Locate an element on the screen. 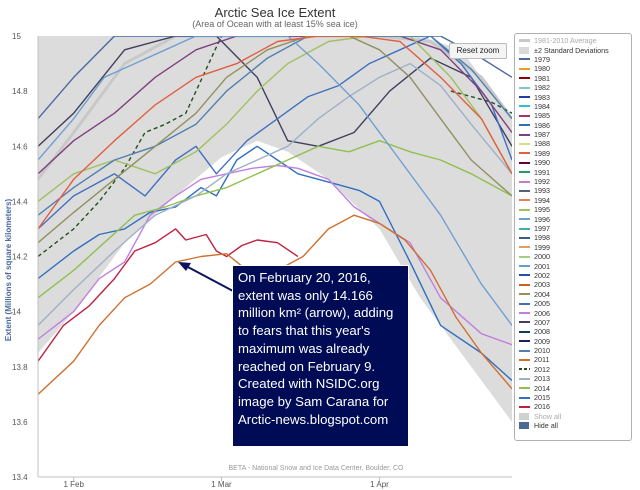 This screenshot has height=490, width=640. legend-label: 1989 is located at coordinates (542, 153).